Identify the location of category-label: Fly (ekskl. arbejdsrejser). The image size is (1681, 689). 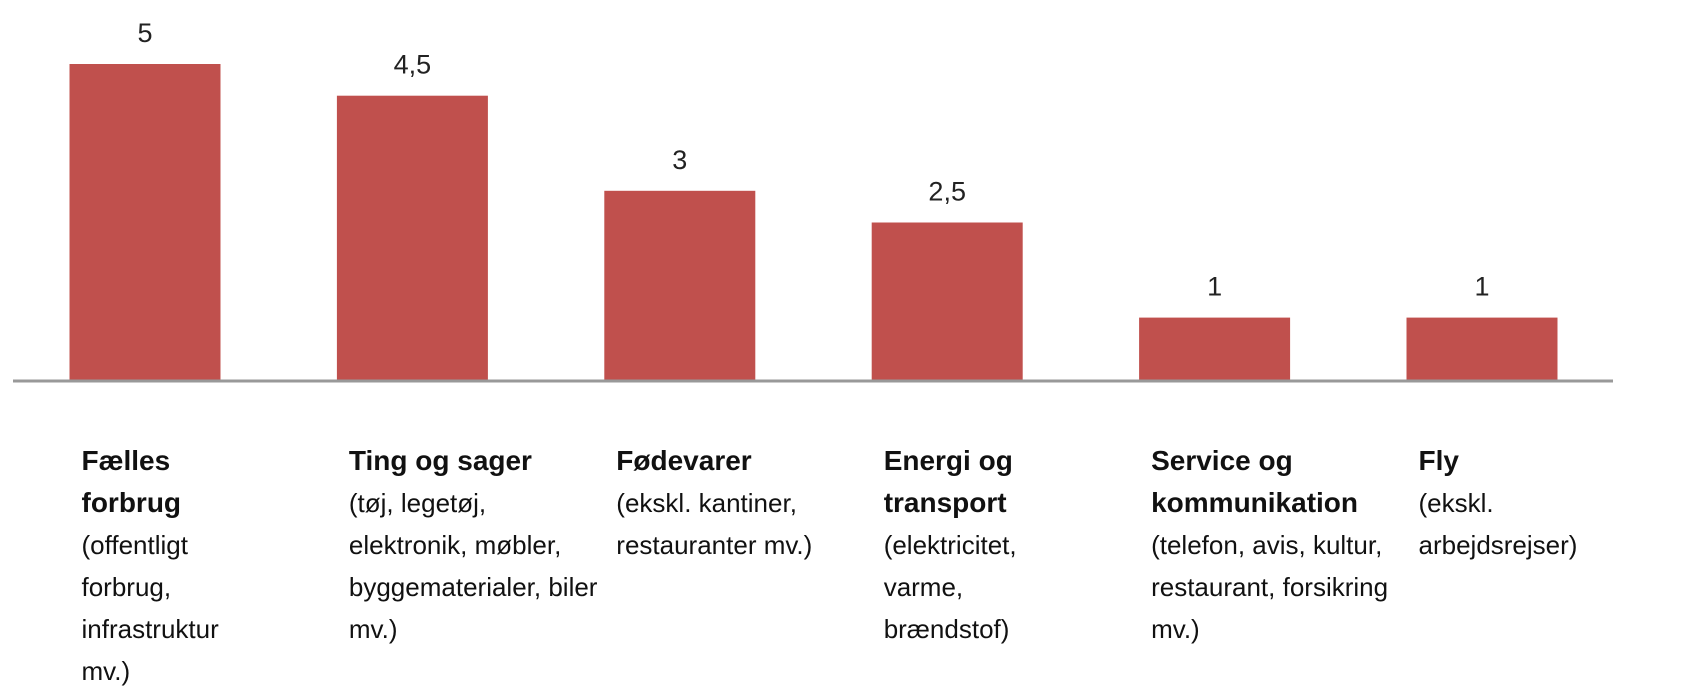
(1519, 503).